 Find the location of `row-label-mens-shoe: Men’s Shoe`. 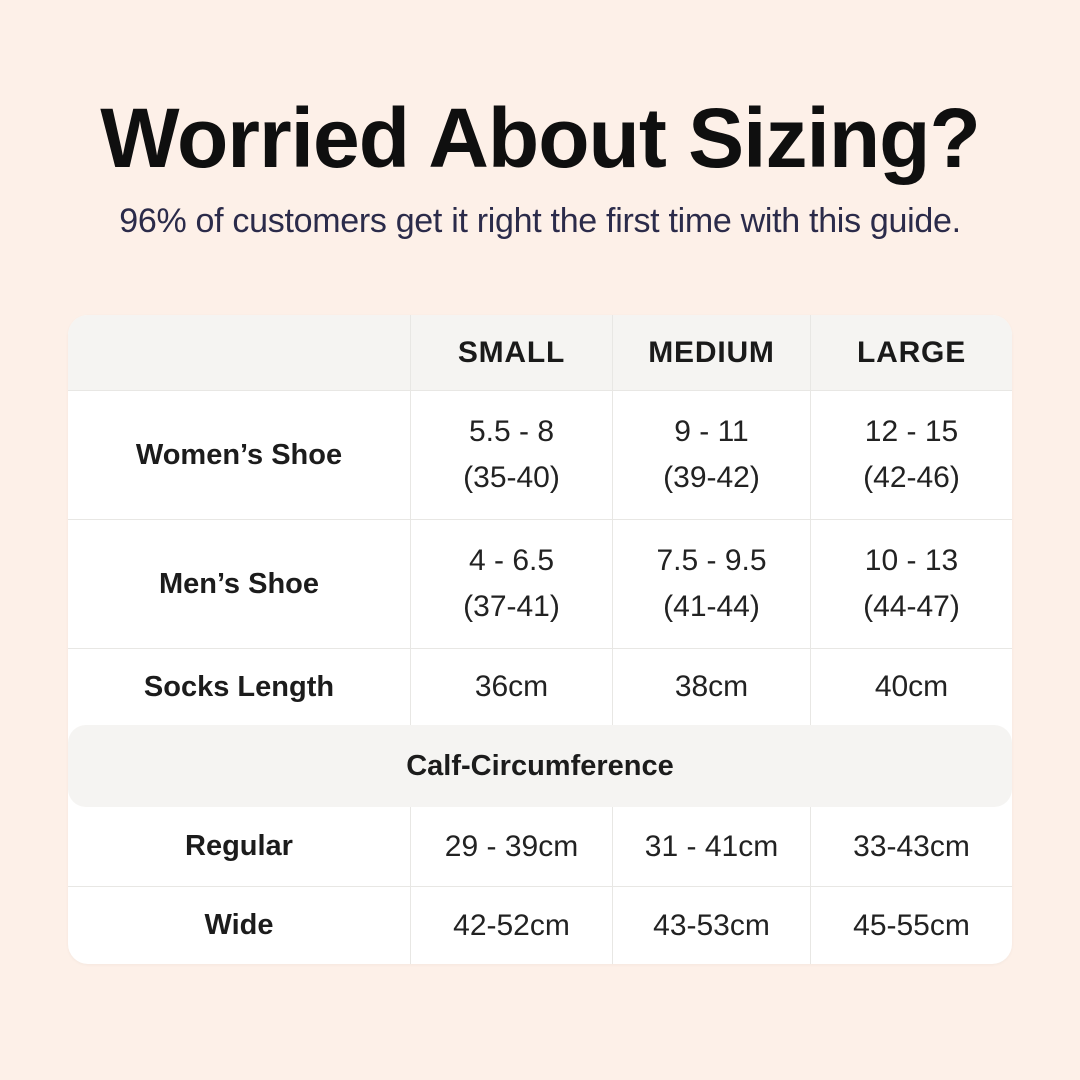

row-label-mens-shoe: Men’s Shoe is located at coordinates (239, 583).